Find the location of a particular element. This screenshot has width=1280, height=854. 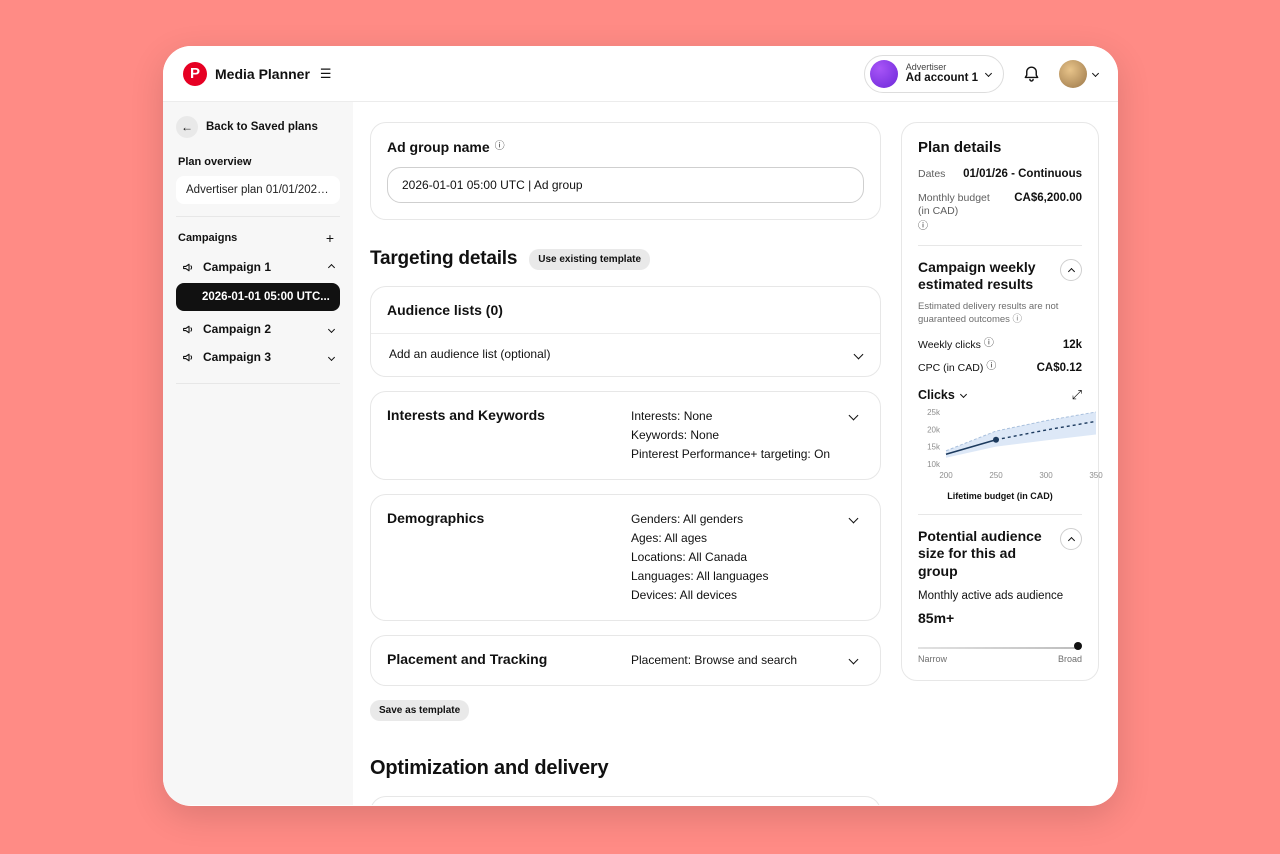

dates-label: Dates is located at coordinates (932, 174).